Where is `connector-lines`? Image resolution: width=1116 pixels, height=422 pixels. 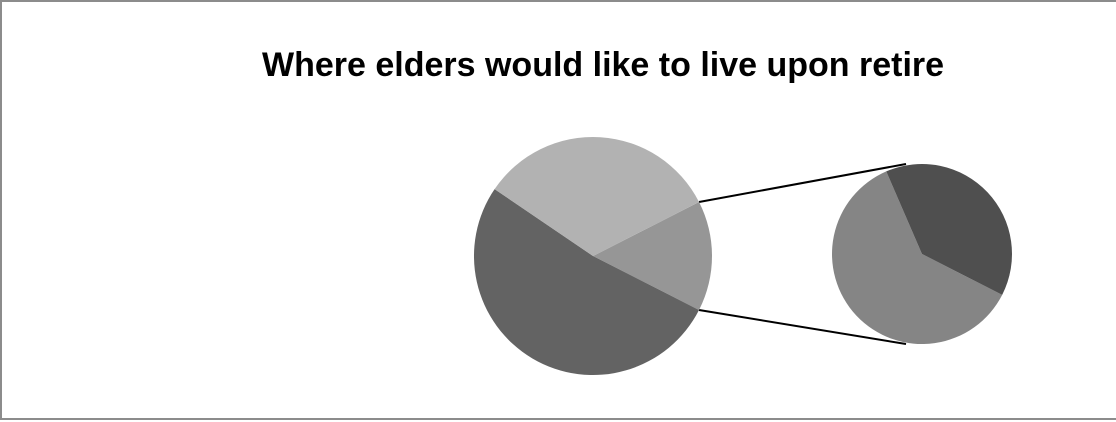
connector-lines is located at coordinates (802, 254).